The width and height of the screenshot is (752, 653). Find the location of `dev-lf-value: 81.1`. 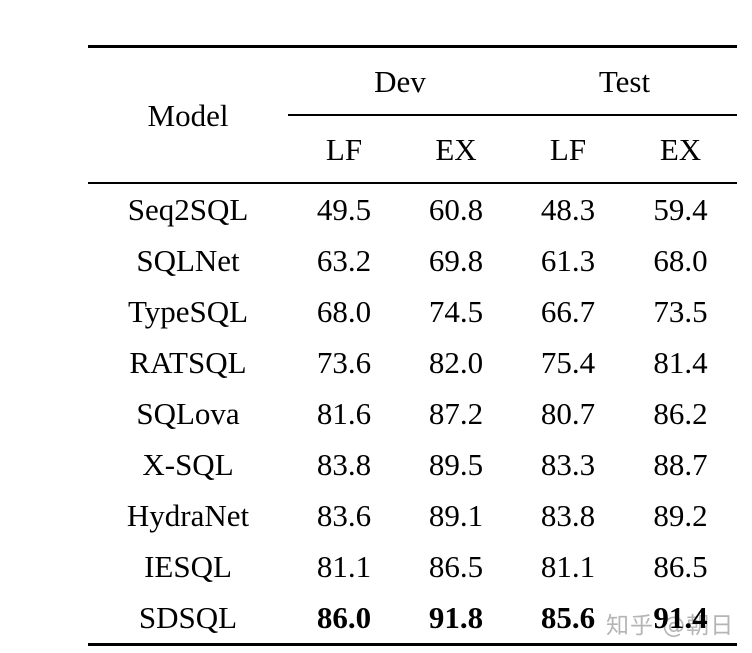

dev-lf-value: 81.1 is located at coordinates (344, 566).